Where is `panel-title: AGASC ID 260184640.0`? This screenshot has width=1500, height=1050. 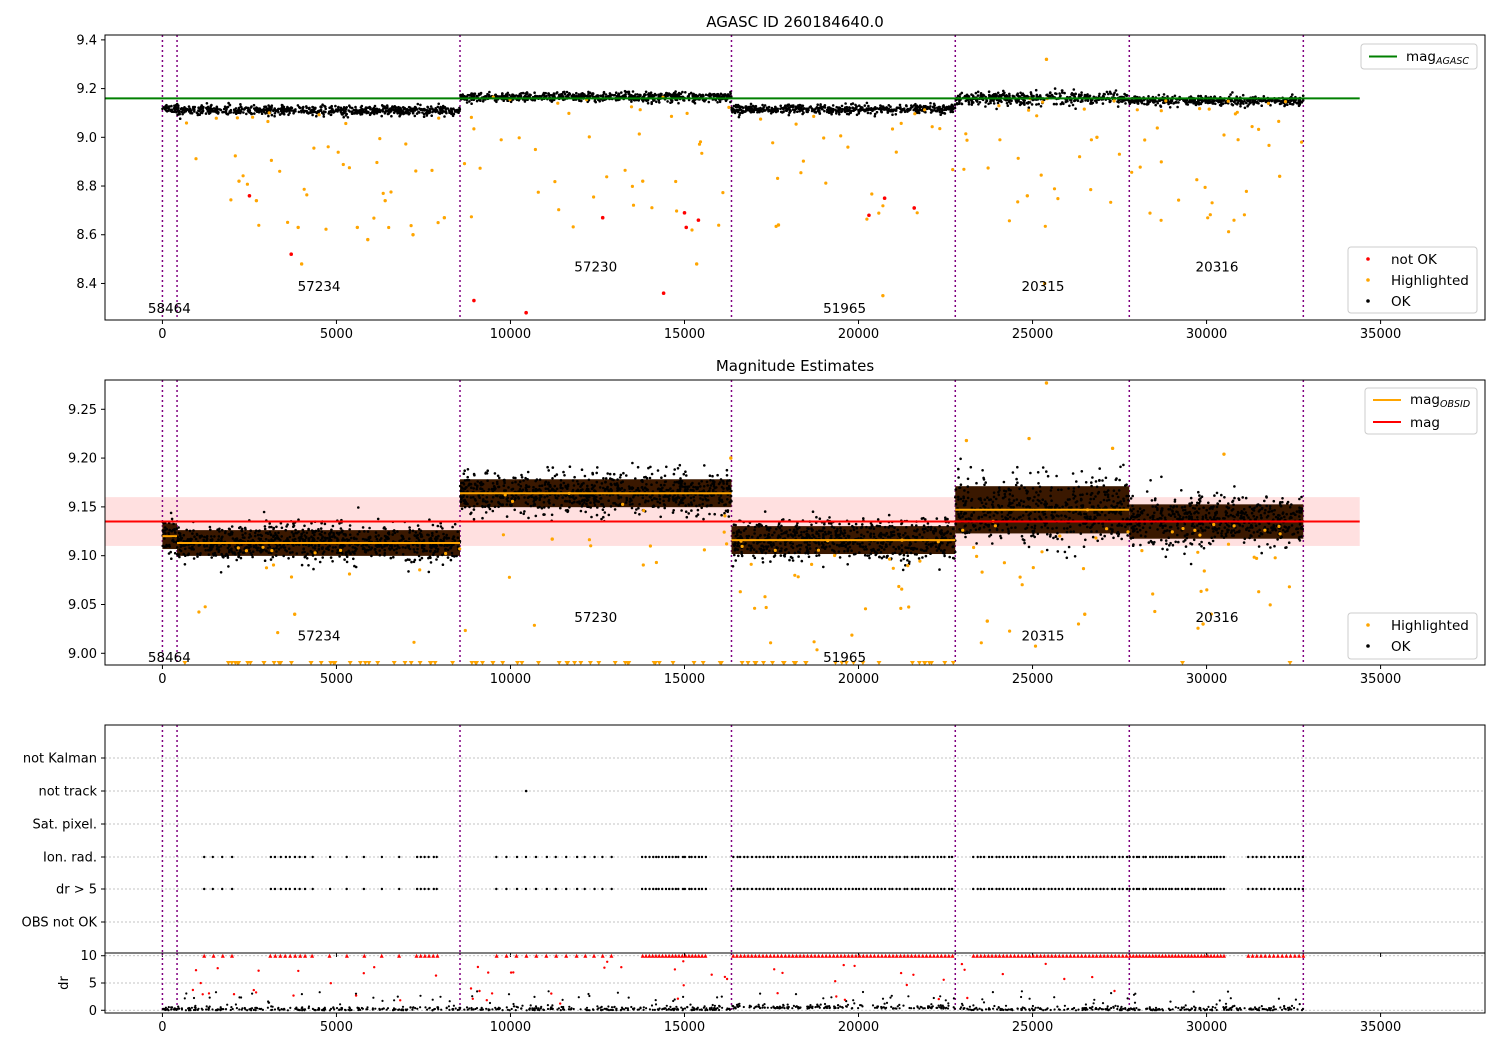
panel-title: AGASC ID 260184640.0 is located at coordinates (795, 22).